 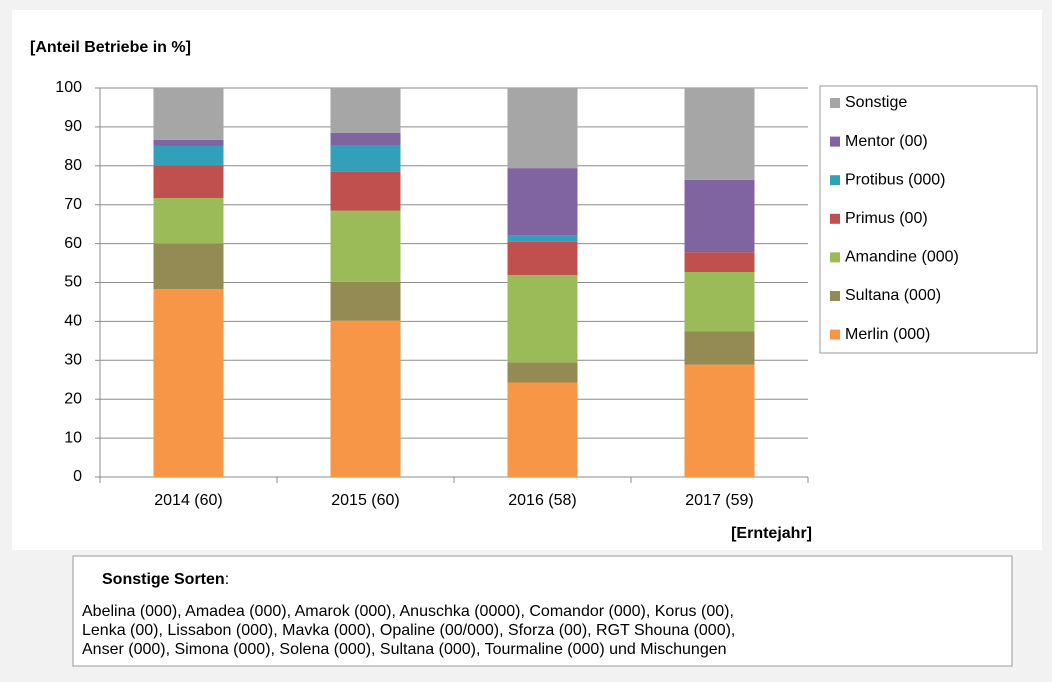 I want to click on legend-label: Sultana (000), so click(x=893, y=295).